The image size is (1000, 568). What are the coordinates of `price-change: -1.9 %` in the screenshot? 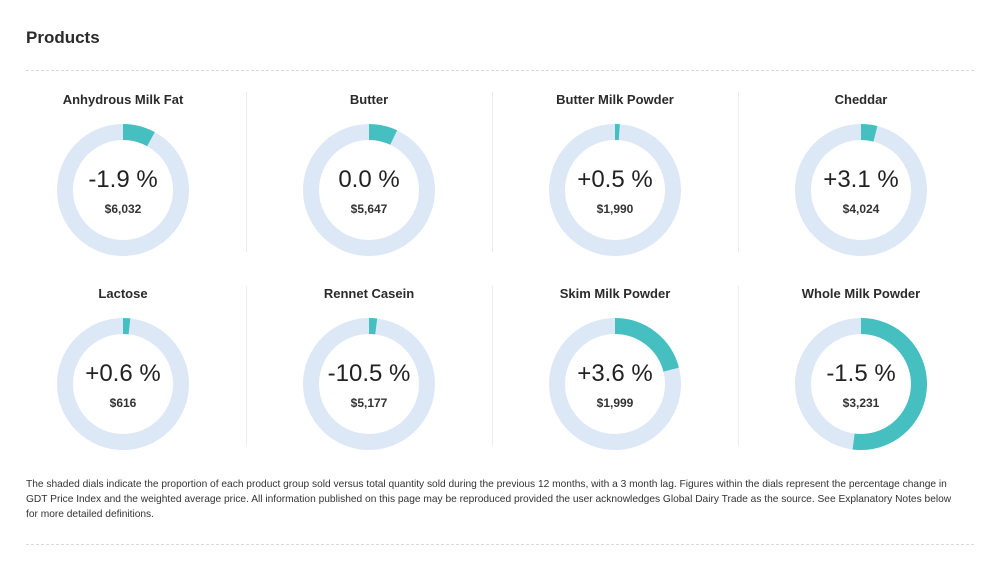 It's located at (123, 179).